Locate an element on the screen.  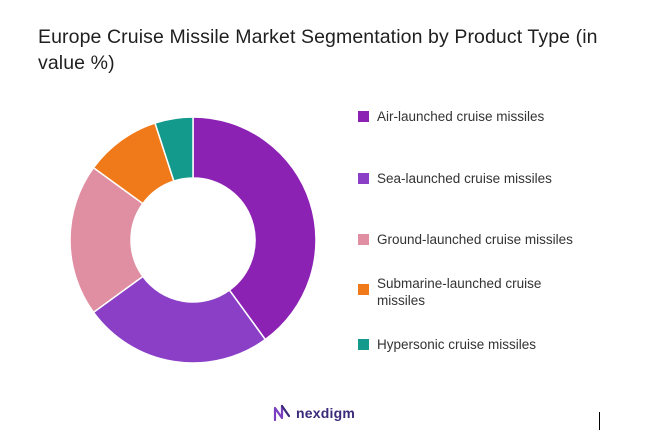
legend-item-submarine-launched: Submarine-launched cruise missiles is located at coordinates (457, 292).